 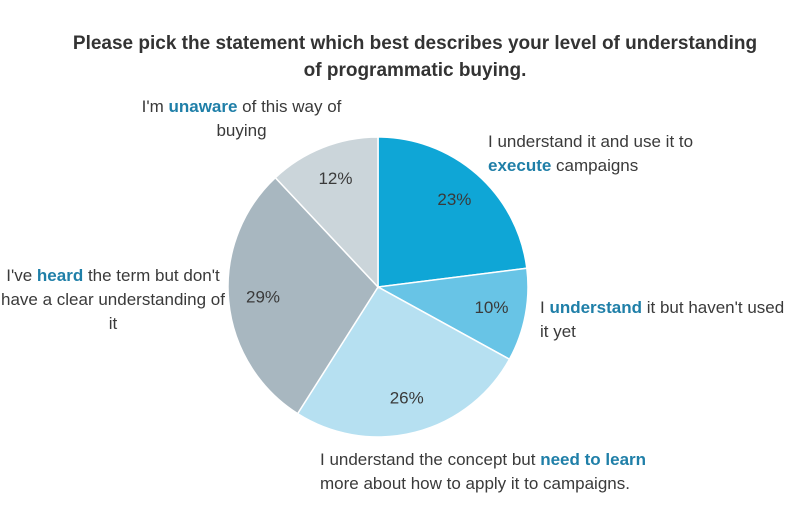 What do you see at coordinates (475, 483) in the screenshot?
I see `label-text: more about how to apply it to campaigns.` at bounding box center [475, 483].